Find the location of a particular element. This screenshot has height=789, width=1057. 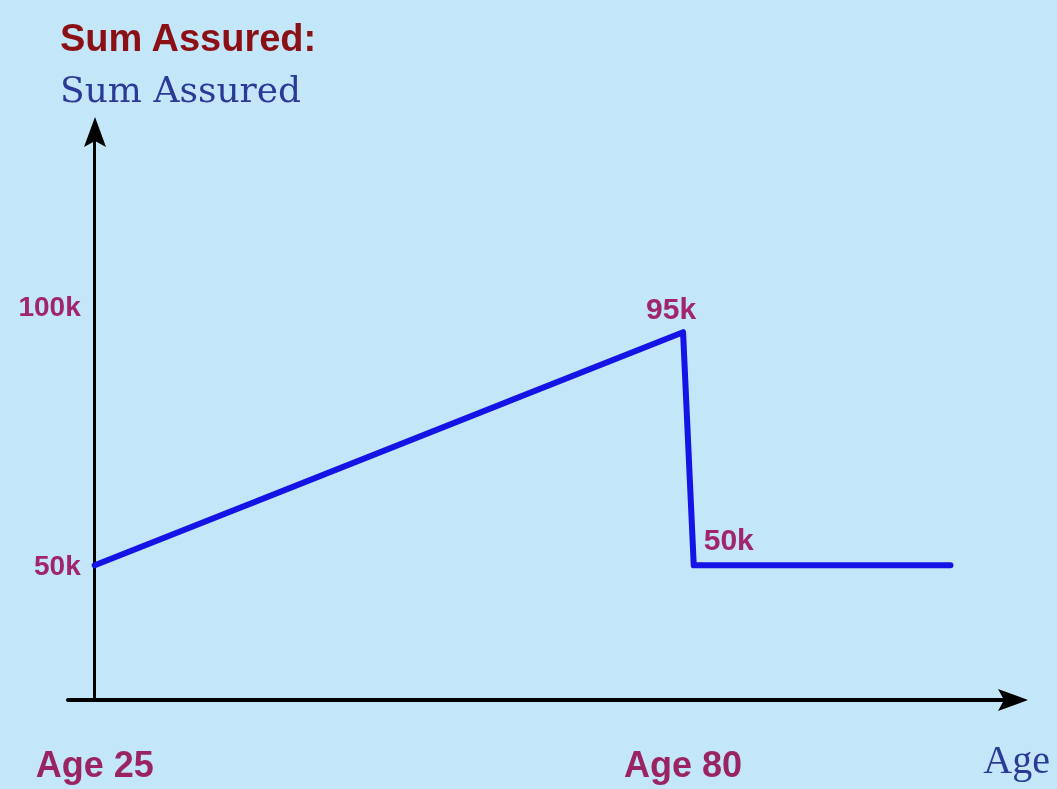

x-tick-label: Age 80 is located at coordinates (683, 764).